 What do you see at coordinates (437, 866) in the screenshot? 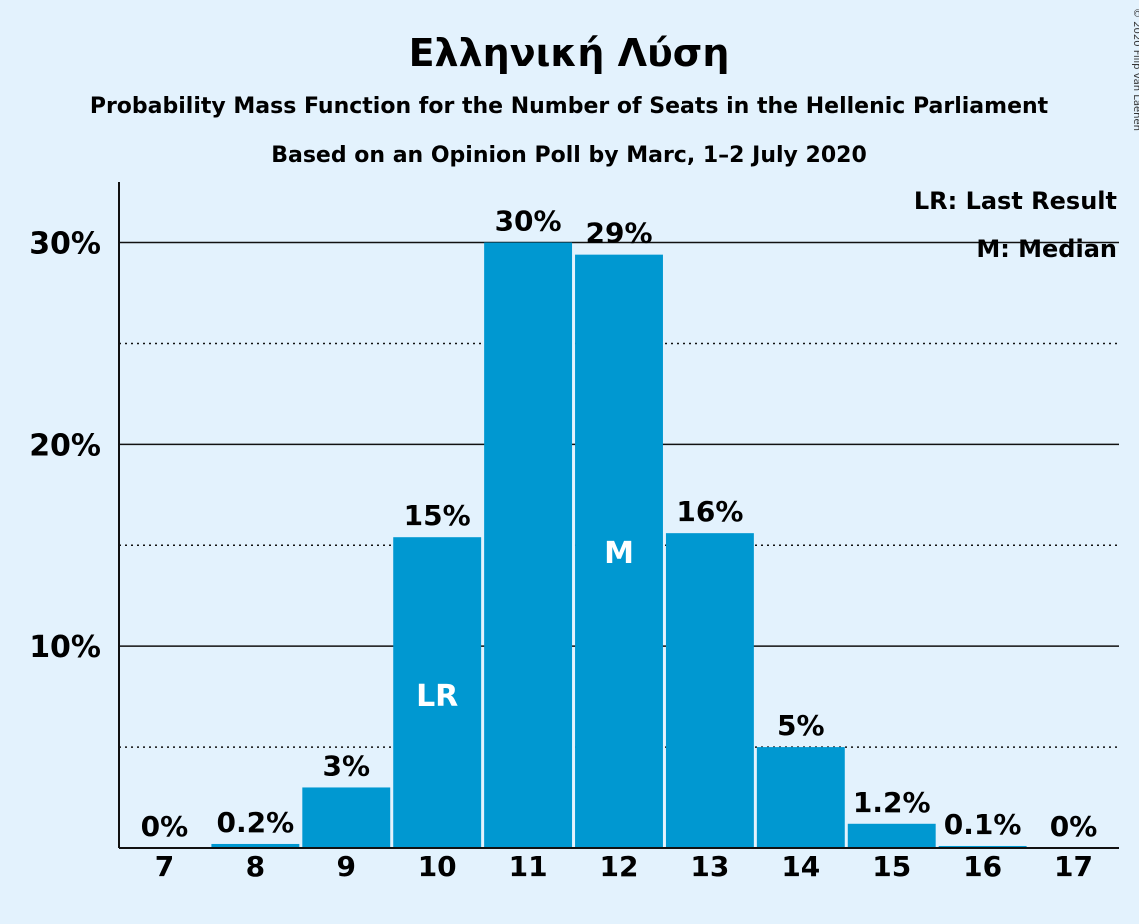
I see `x-tick-label-10: 10` at bounding box center [437, 866].